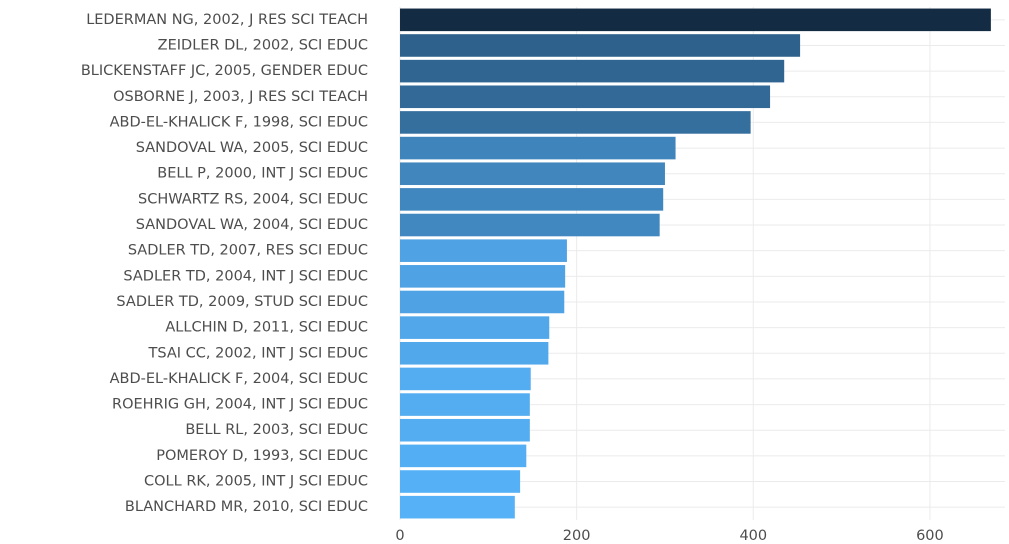 The width and height of the screenshot is (1009, 544). I want to click on y-tick-label: COLL RK, 2005, INT J SCI EDUC, so click(256, 482).